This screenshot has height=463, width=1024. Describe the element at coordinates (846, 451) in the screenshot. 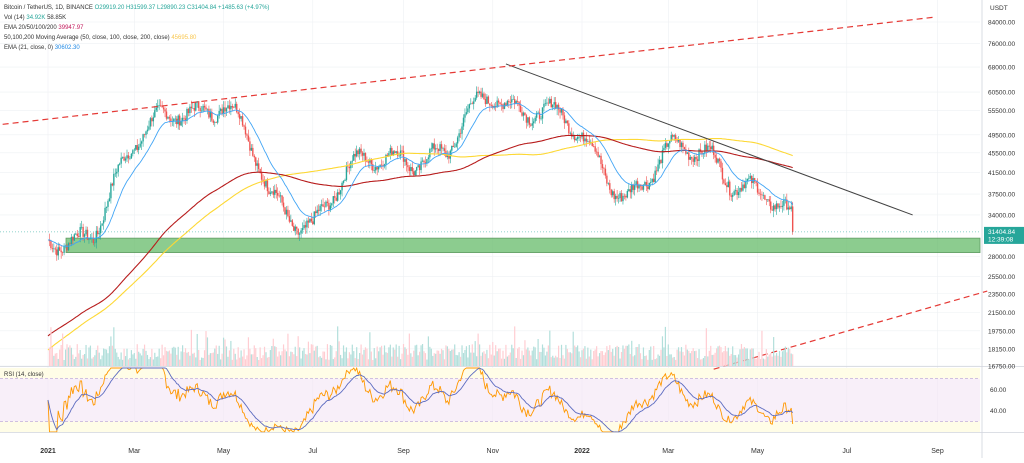

I see `x-axis-label: Jul` at that location.